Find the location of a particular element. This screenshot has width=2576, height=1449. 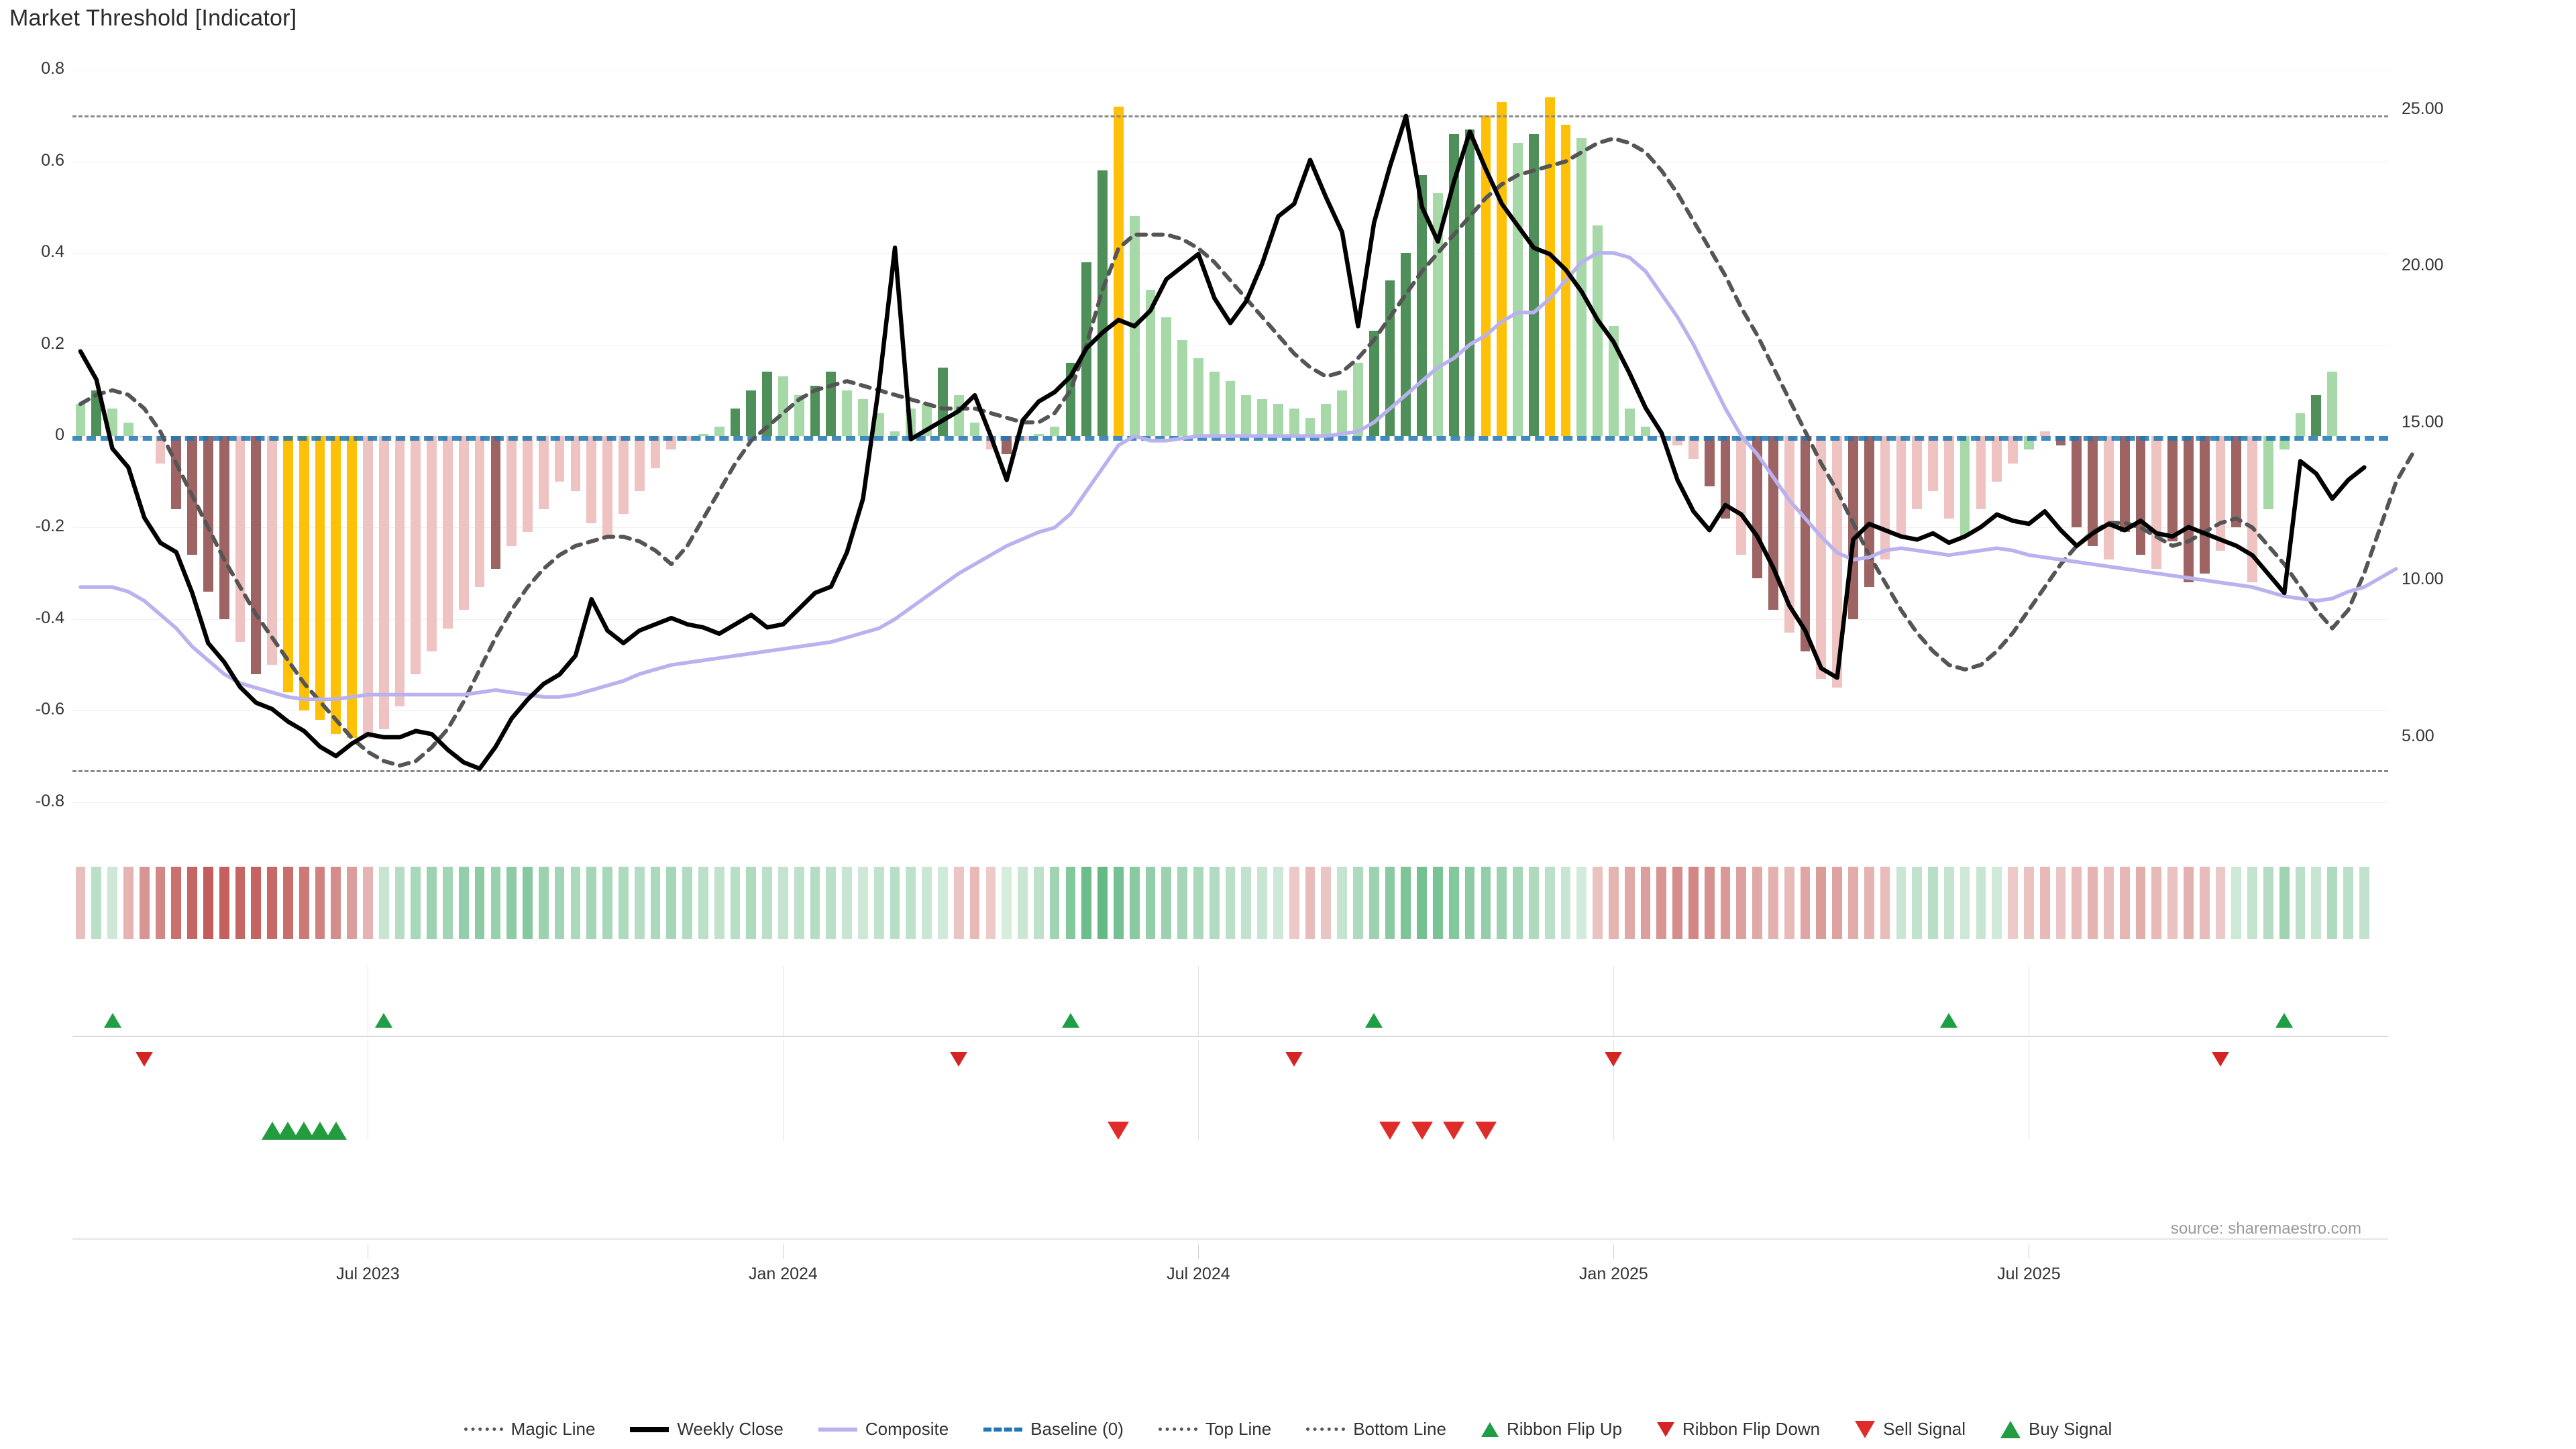

legend-item: Ribbon Flip Down is located at coordinates (1738, 1429).